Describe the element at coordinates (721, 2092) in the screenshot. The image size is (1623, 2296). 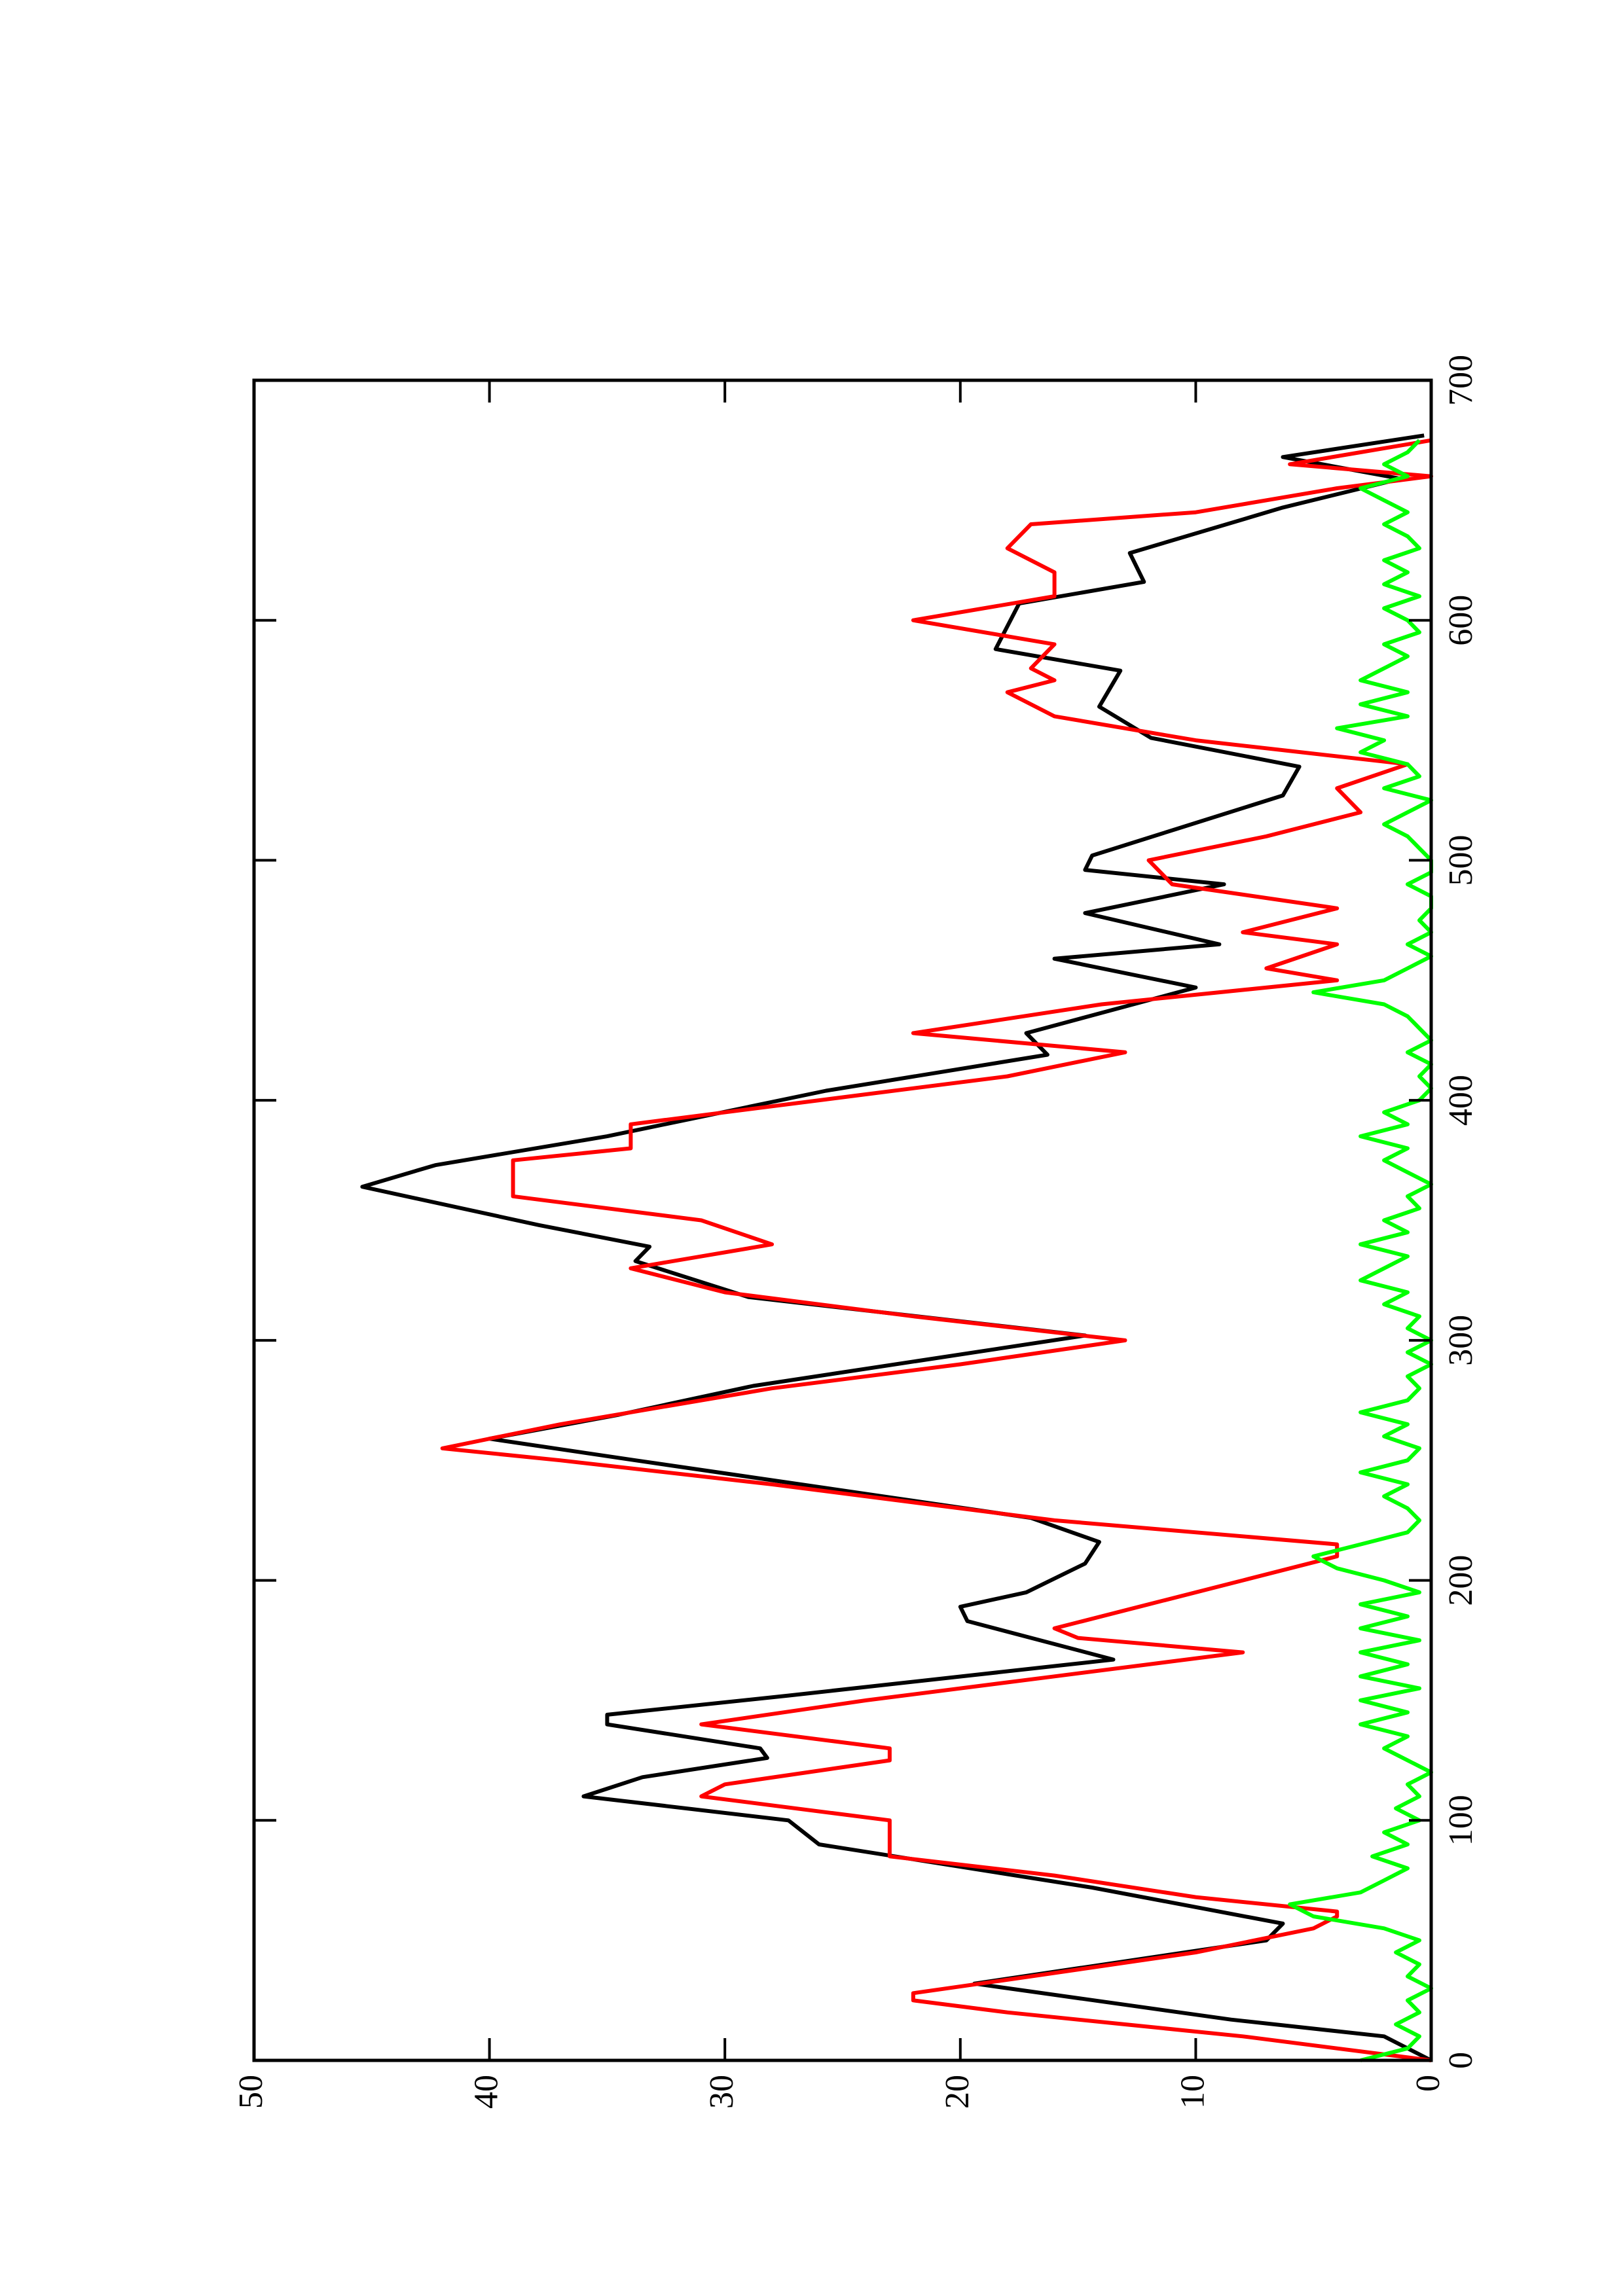
I see `y-tick-label: 30` at that location.